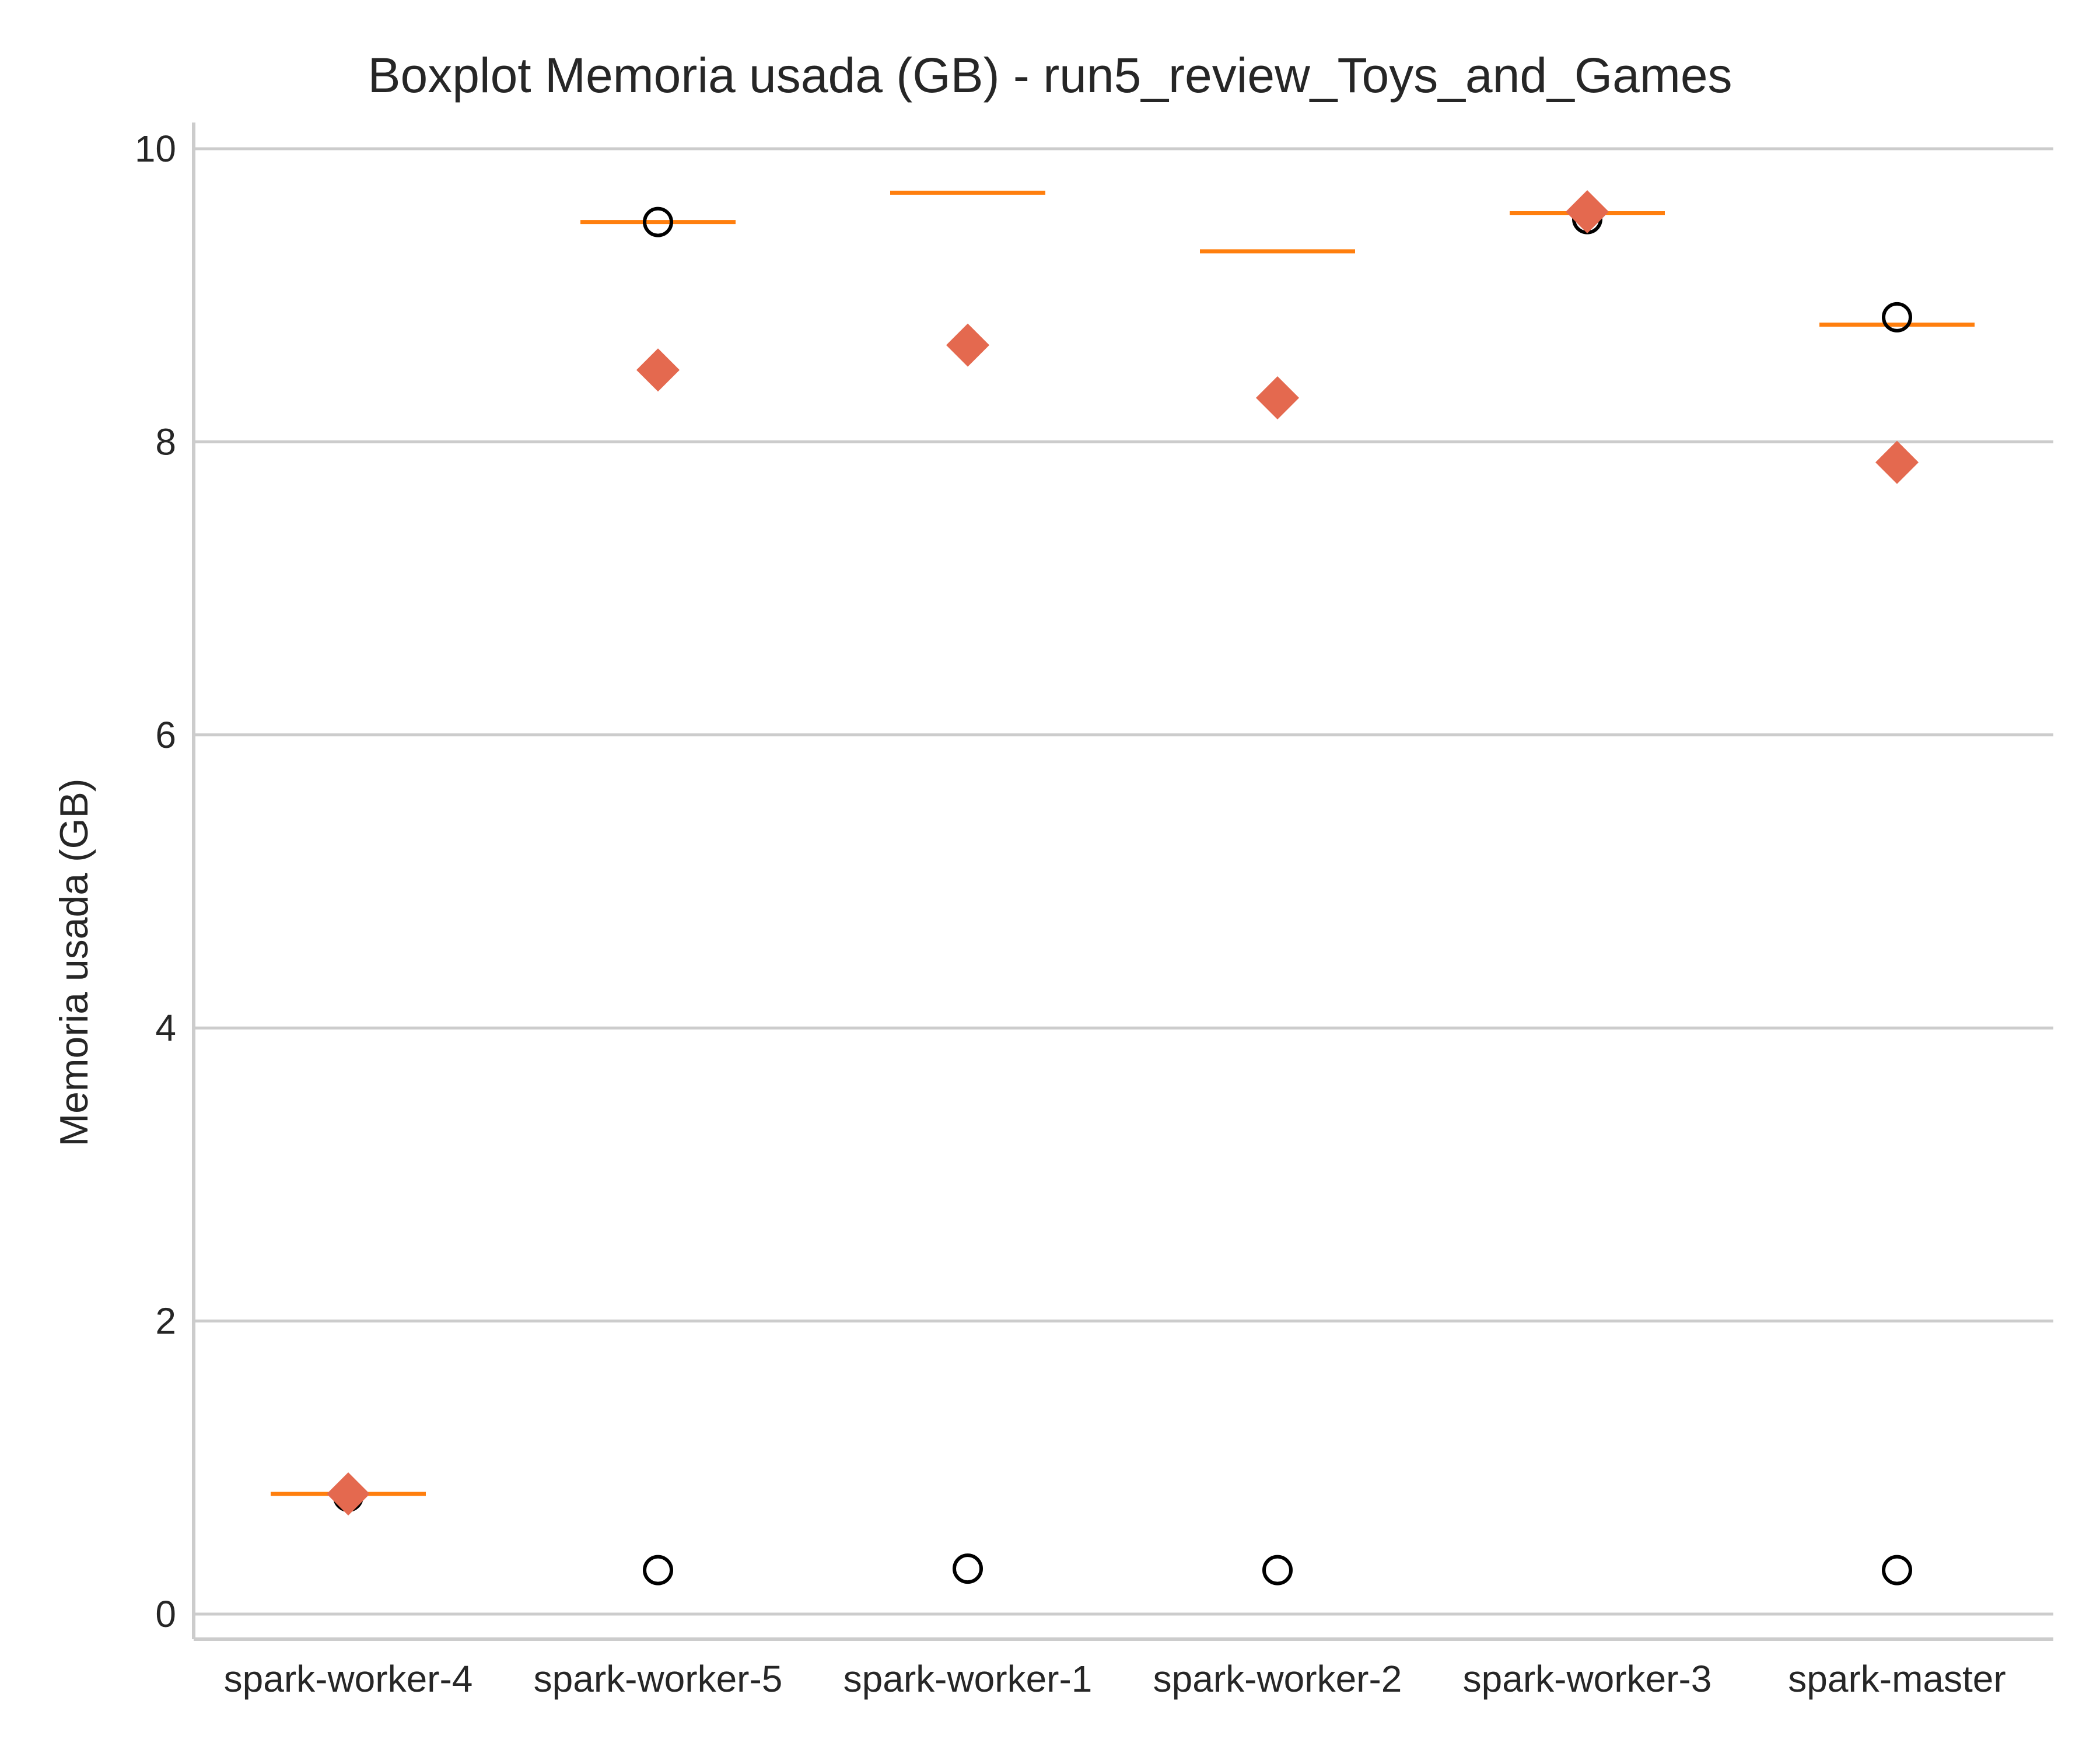  I want to click on x-tick-label-spark-master: spark-master, so click(1897, 1679).